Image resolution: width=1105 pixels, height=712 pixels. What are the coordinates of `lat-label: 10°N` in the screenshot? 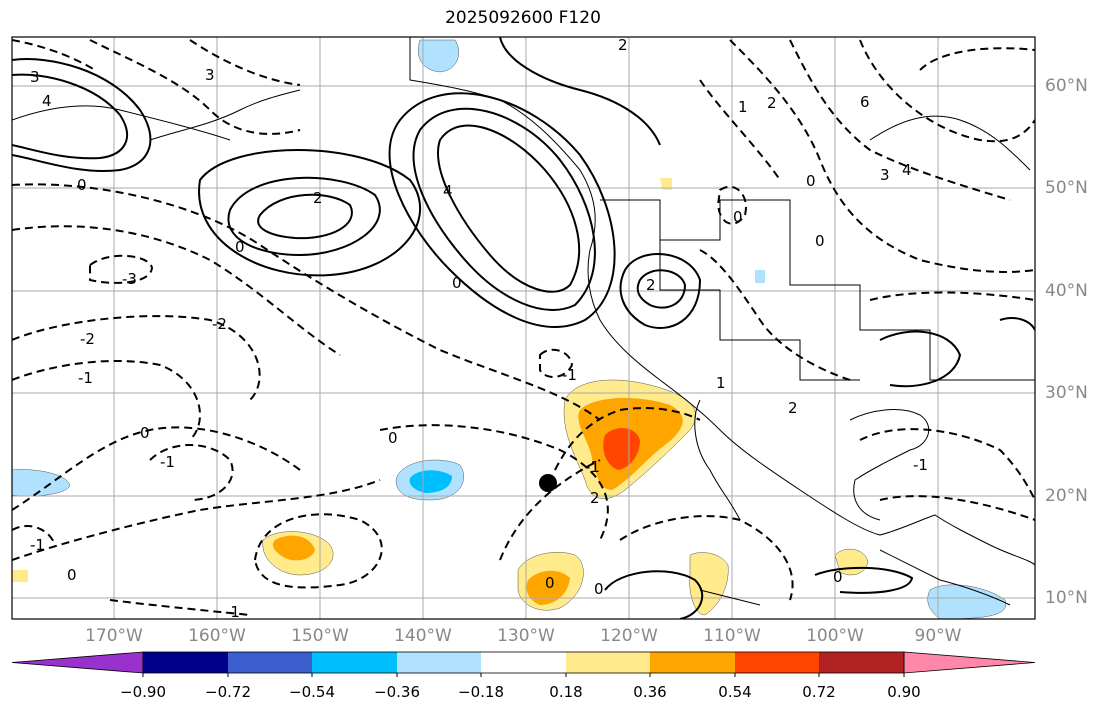 It's located at (1066, 598).